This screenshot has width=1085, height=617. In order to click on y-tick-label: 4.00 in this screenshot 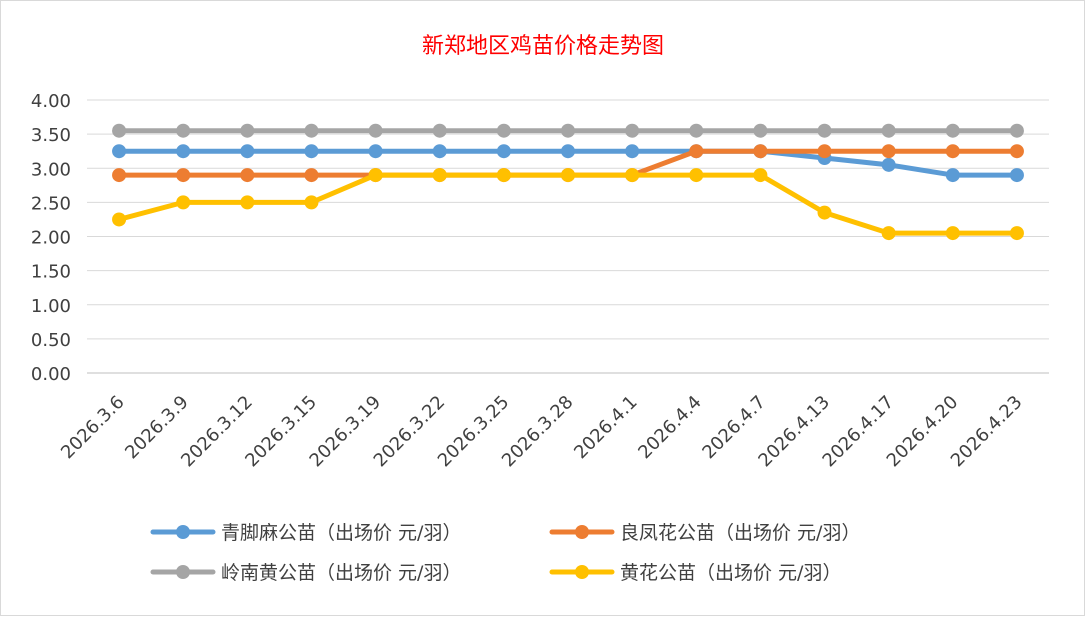, I will do `click(51, 101)`.